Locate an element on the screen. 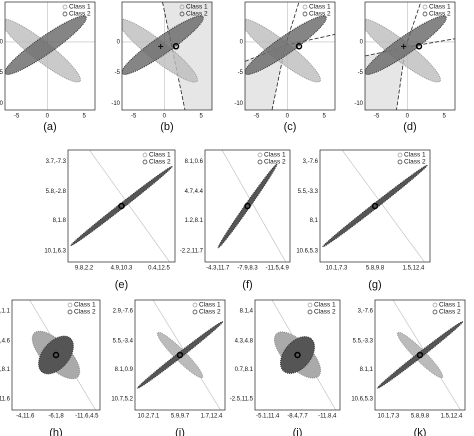  x-tick-label: -4,11.6 is located at coordinates (25, 417).